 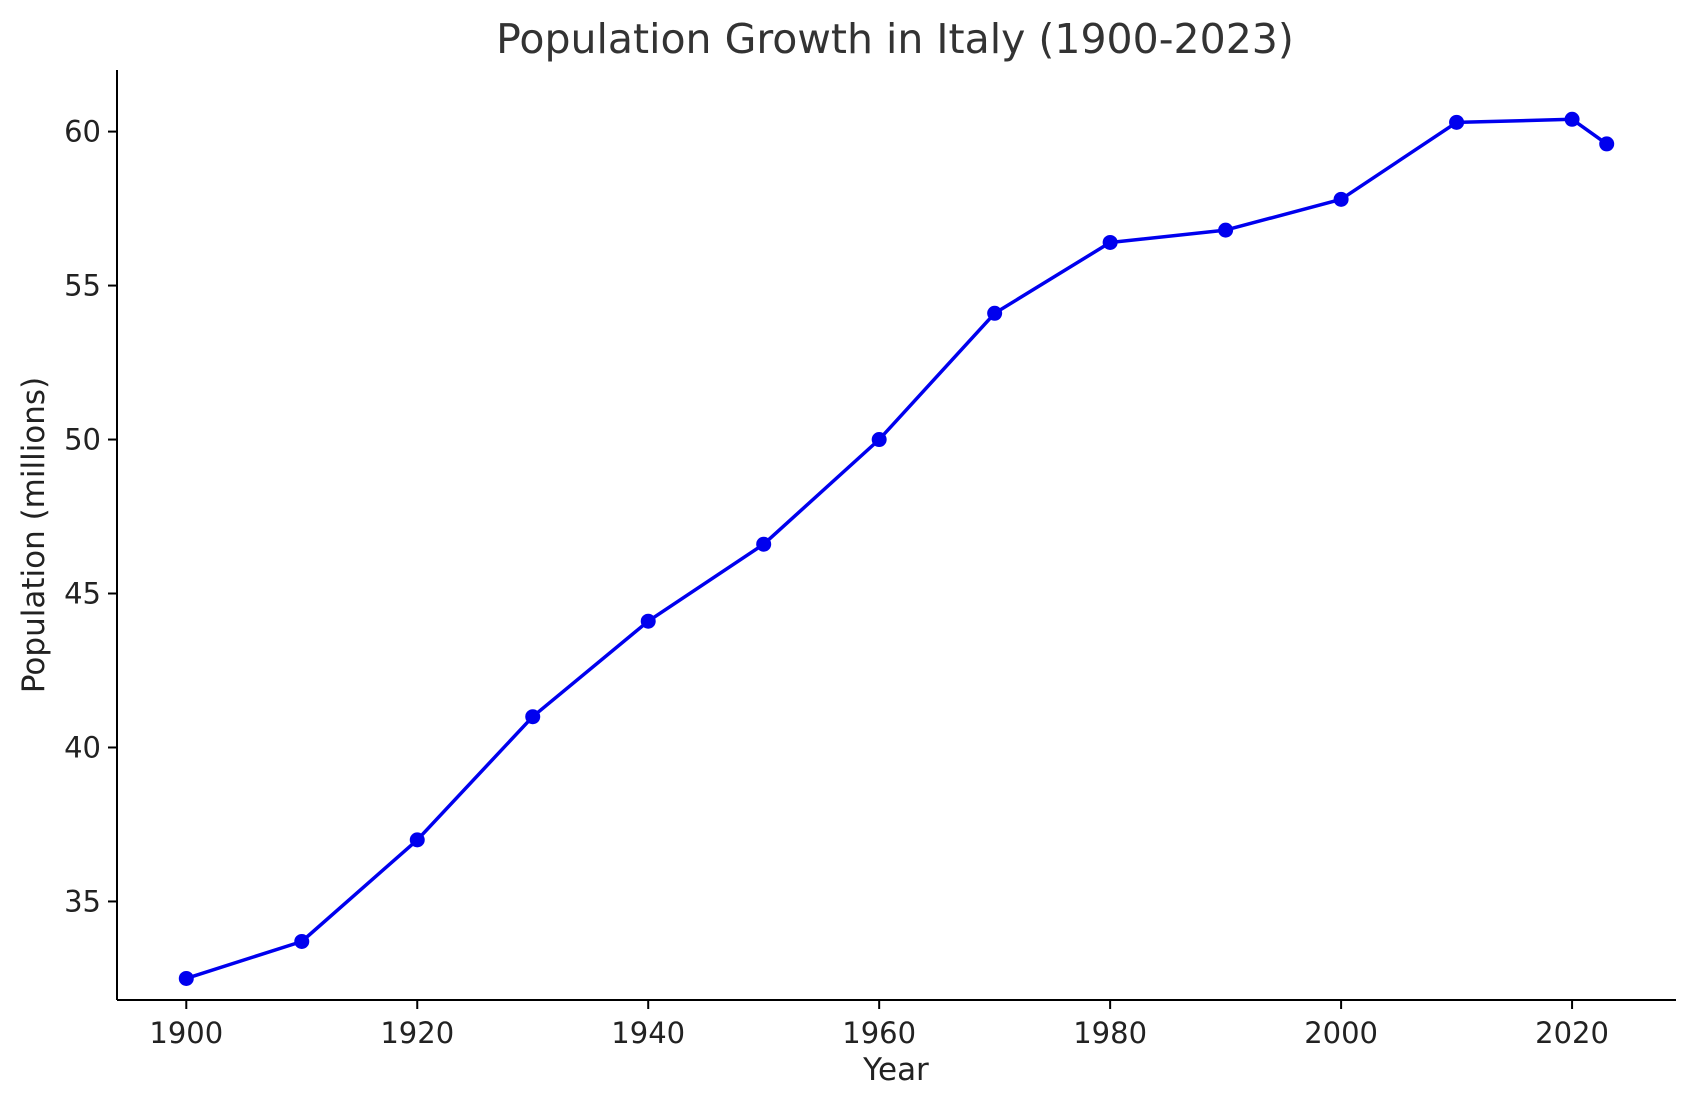 I want to click on y-ticks: 35 40 45 50 55 60, so click(x=90, y=516).